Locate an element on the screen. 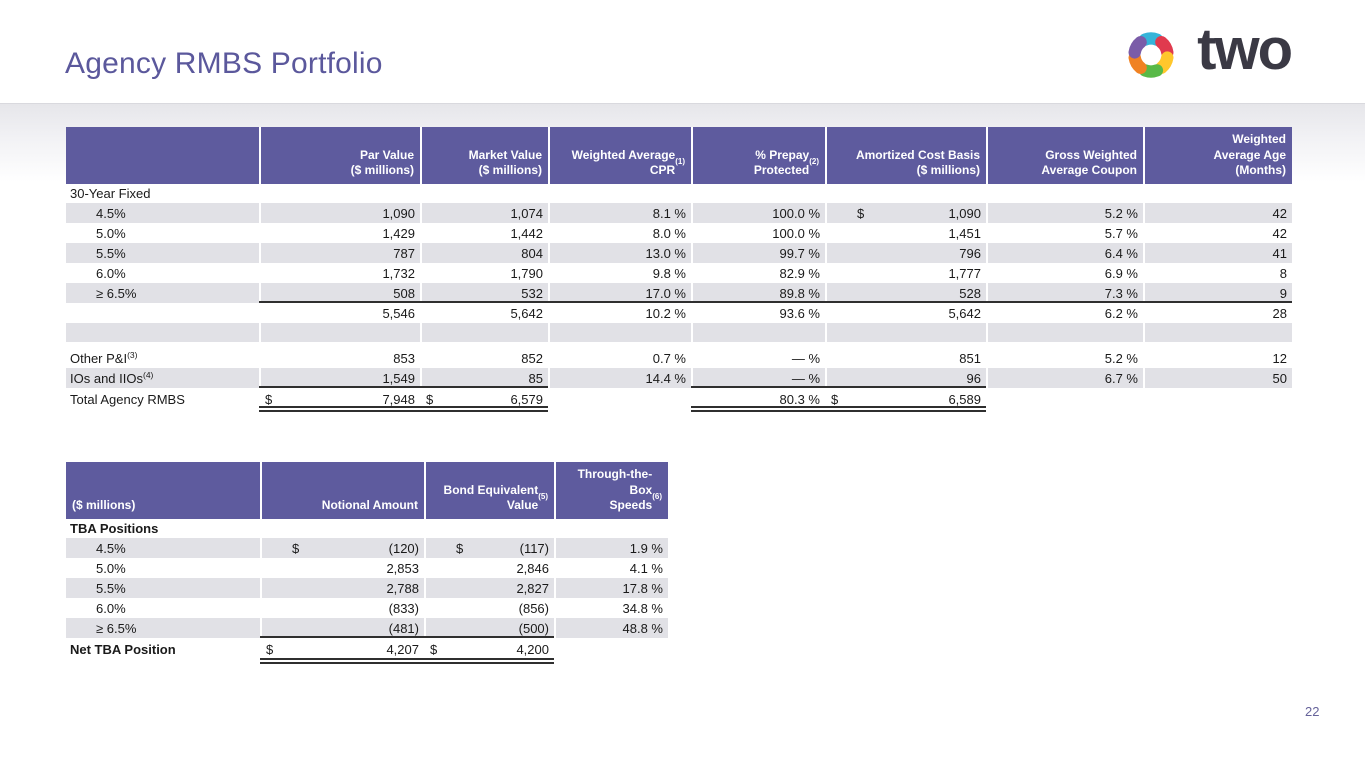 This screenshot has height=768, width=1365. cell: 2,846 is located at coordinates (532, 568).